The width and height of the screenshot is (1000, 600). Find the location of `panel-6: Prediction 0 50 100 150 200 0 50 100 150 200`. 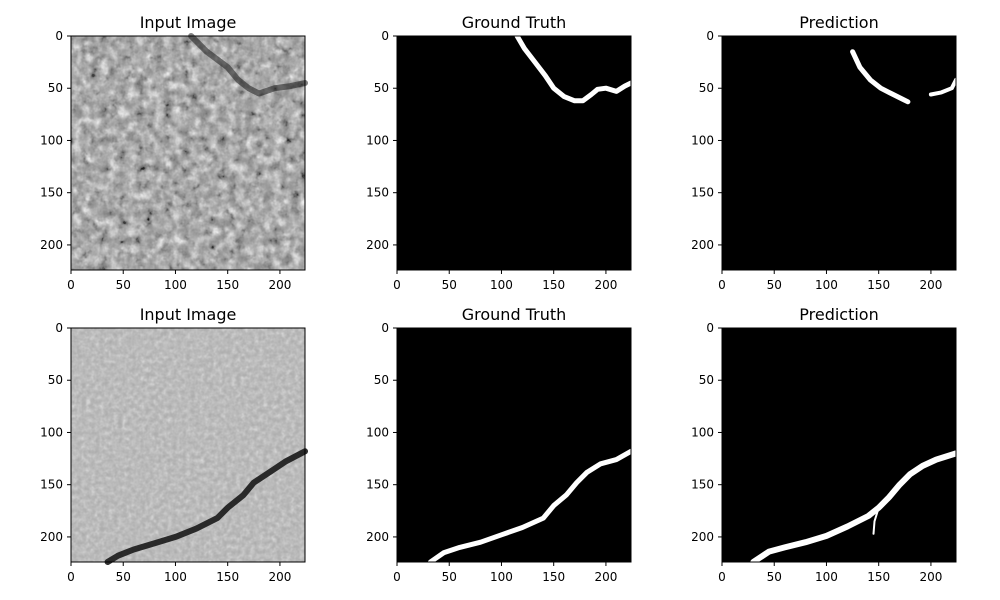

panel-6: Prediction 0 50 100 150 200 0 50 100 150 200 is located at coordinates (825, 444).